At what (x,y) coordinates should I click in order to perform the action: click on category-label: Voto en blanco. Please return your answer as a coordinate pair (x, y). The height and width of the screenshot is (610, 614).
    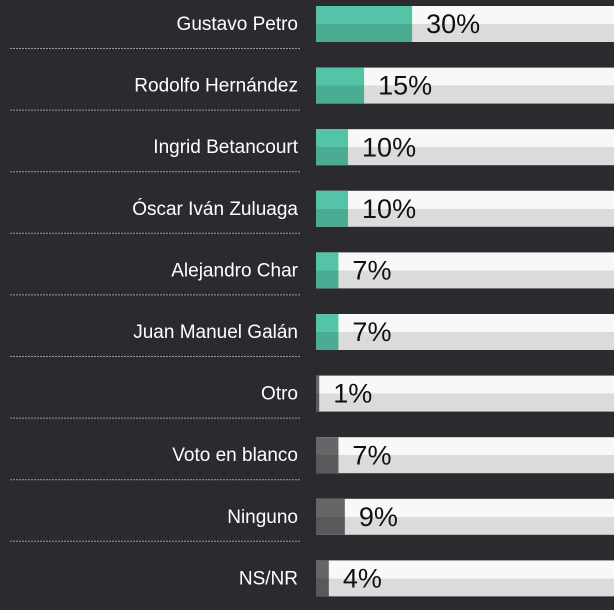
    Looking at the image, I should click on (235, 455).